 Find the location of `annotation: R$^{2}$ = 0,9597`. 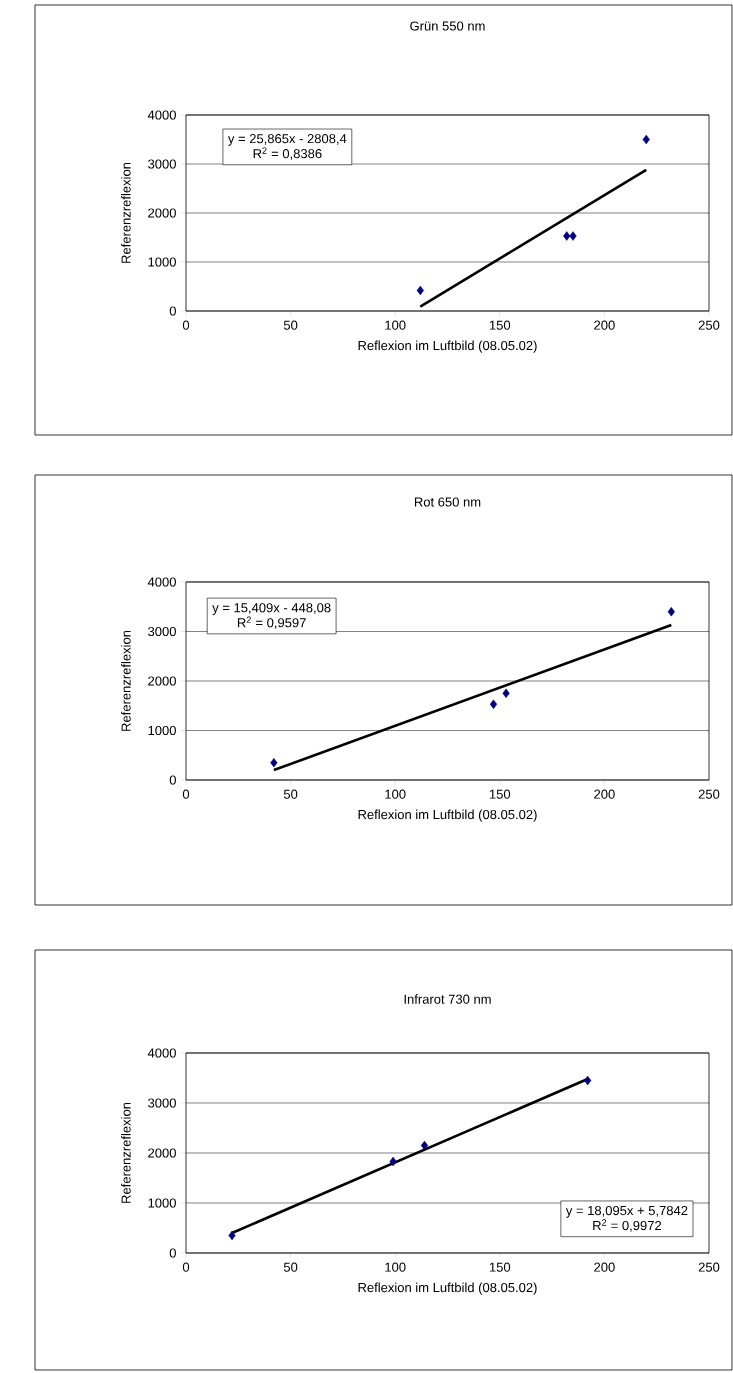

annotation: R$^{2}$ = 0,9597 is located at coordinates (271, 622).